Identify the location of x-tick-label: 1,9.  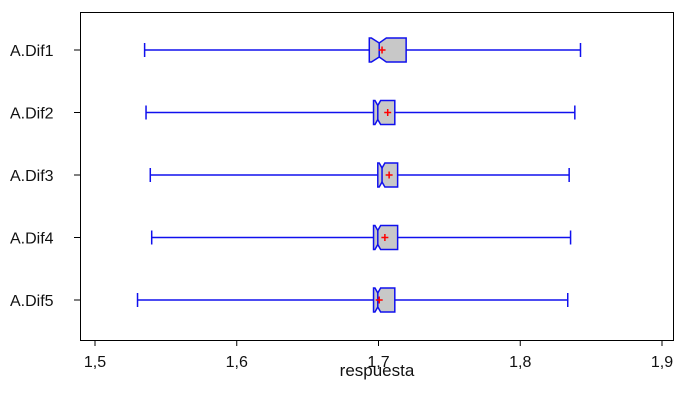
(662, 362).